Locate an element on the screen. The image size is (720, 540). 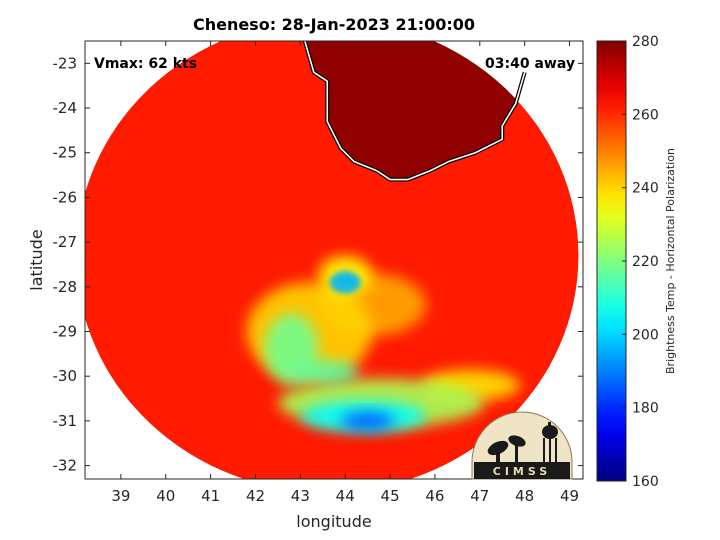
x-tick-label: 45 is located at coordinates (390, 496).